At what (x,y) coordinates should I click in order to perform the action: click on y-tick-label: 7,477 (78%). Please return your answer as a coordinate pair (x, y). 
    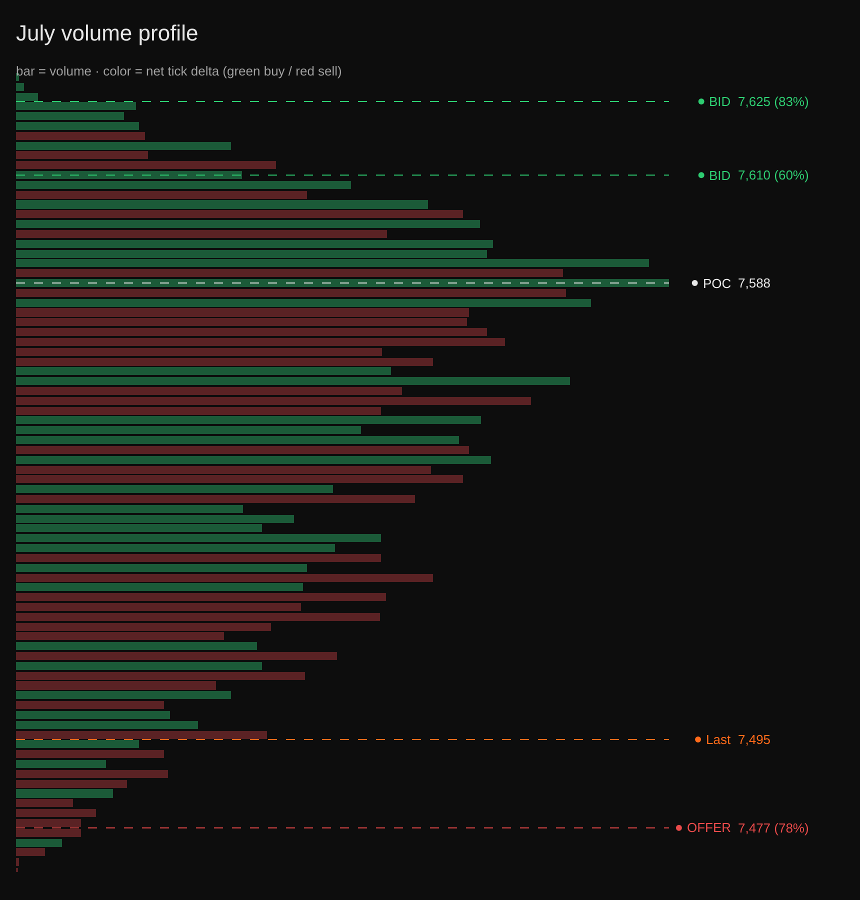
    Looking at the image, I should click on (773, 828).